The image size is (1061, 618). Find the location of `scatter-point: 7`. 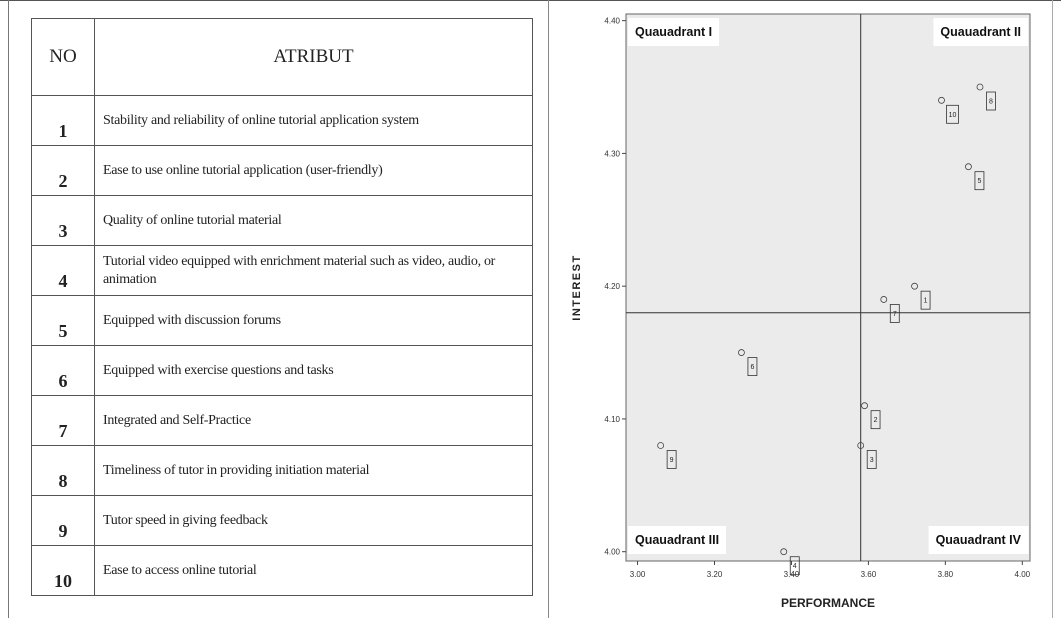

scatter-point: 7 is located at coordinates (890, 309).